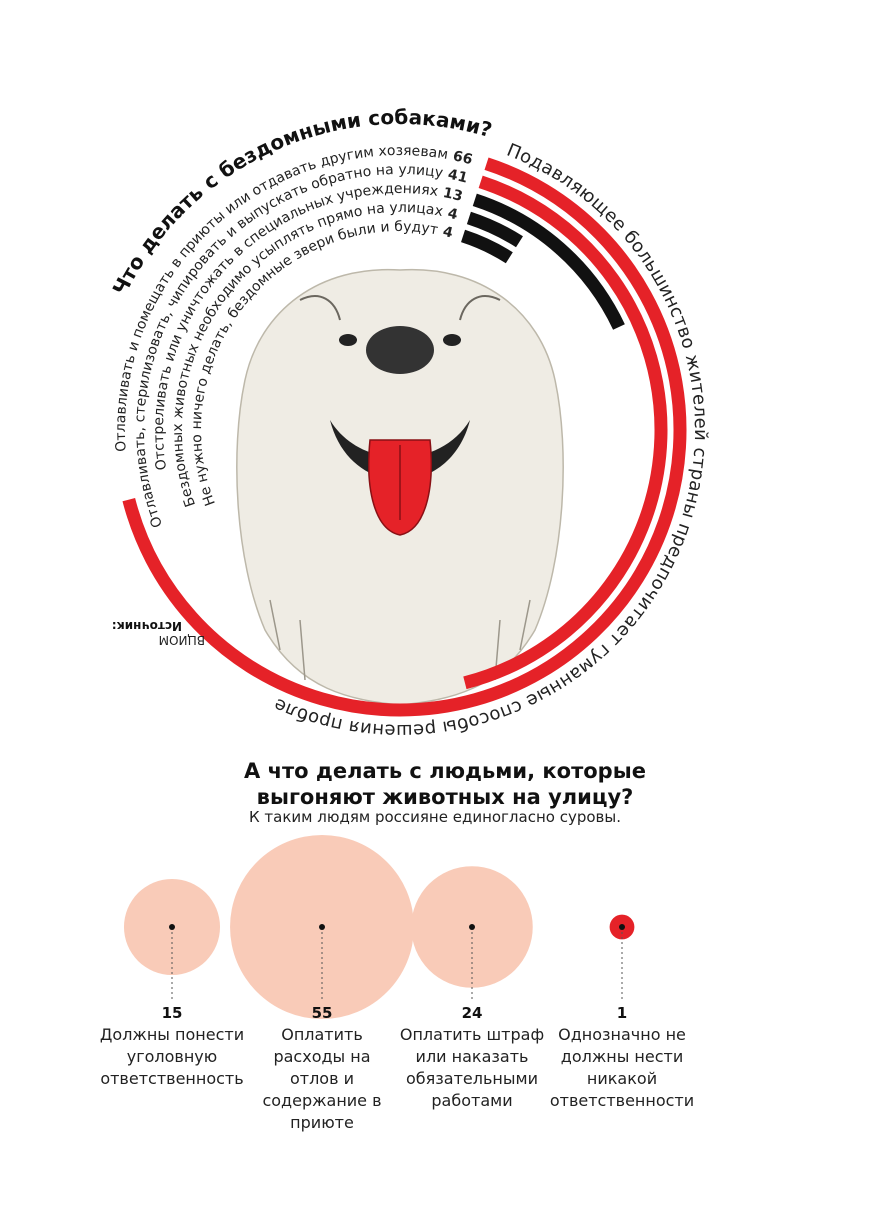 This screenshot has height=1225, width=870. I want to click on value-label: 66, so click(462, 158).